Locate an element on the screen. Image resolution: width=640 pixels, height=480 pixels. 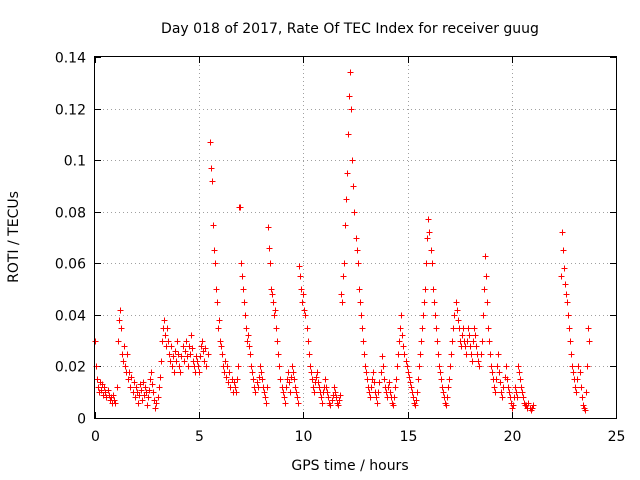
y-tick-label: 0.04 is located at coordinates (70, 317).